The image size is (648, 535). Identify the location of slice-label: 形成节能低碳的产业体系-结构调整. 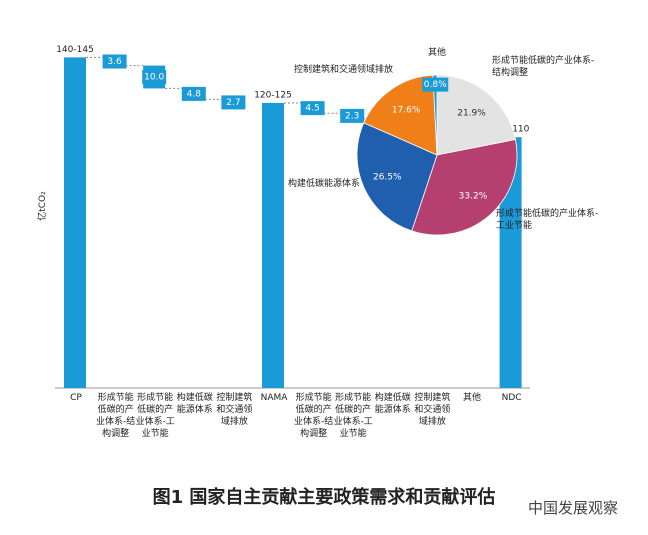
(543, 67).